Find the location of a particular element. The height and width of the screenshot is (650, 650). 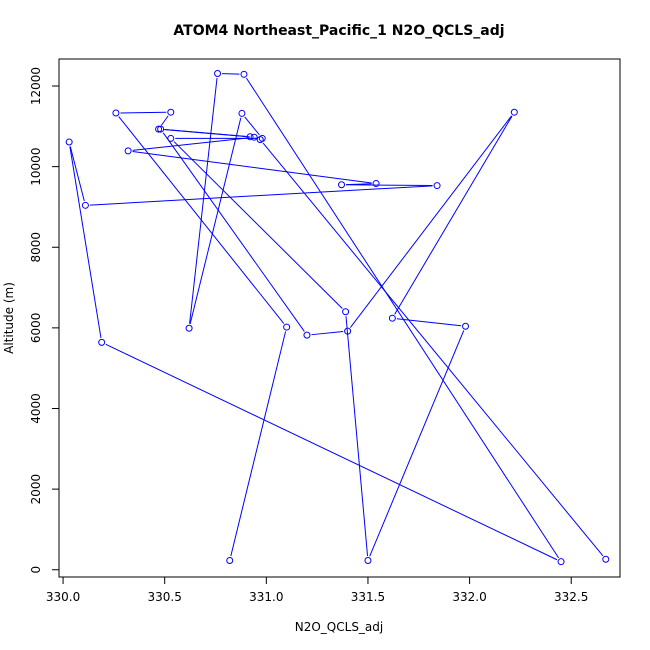

y-tick-label: 6000 is located at coordinates (36, 328).